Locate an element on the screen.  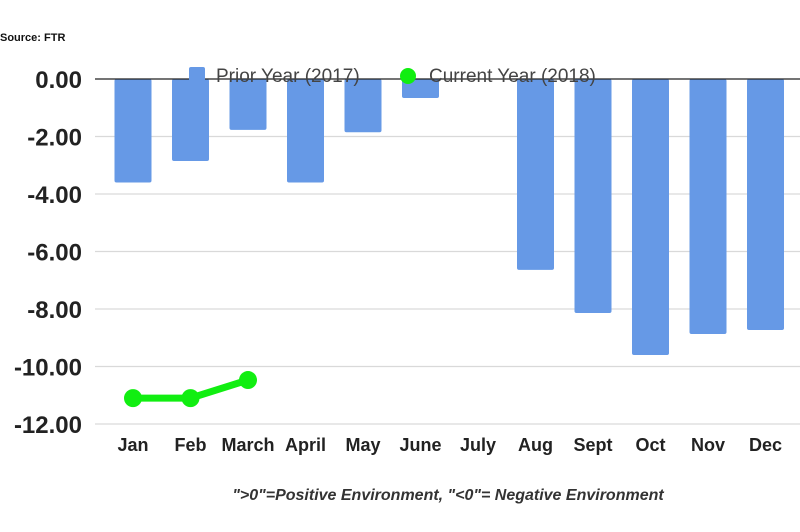
y-tick-label: -2.00 is located at coordinates (54, 138).